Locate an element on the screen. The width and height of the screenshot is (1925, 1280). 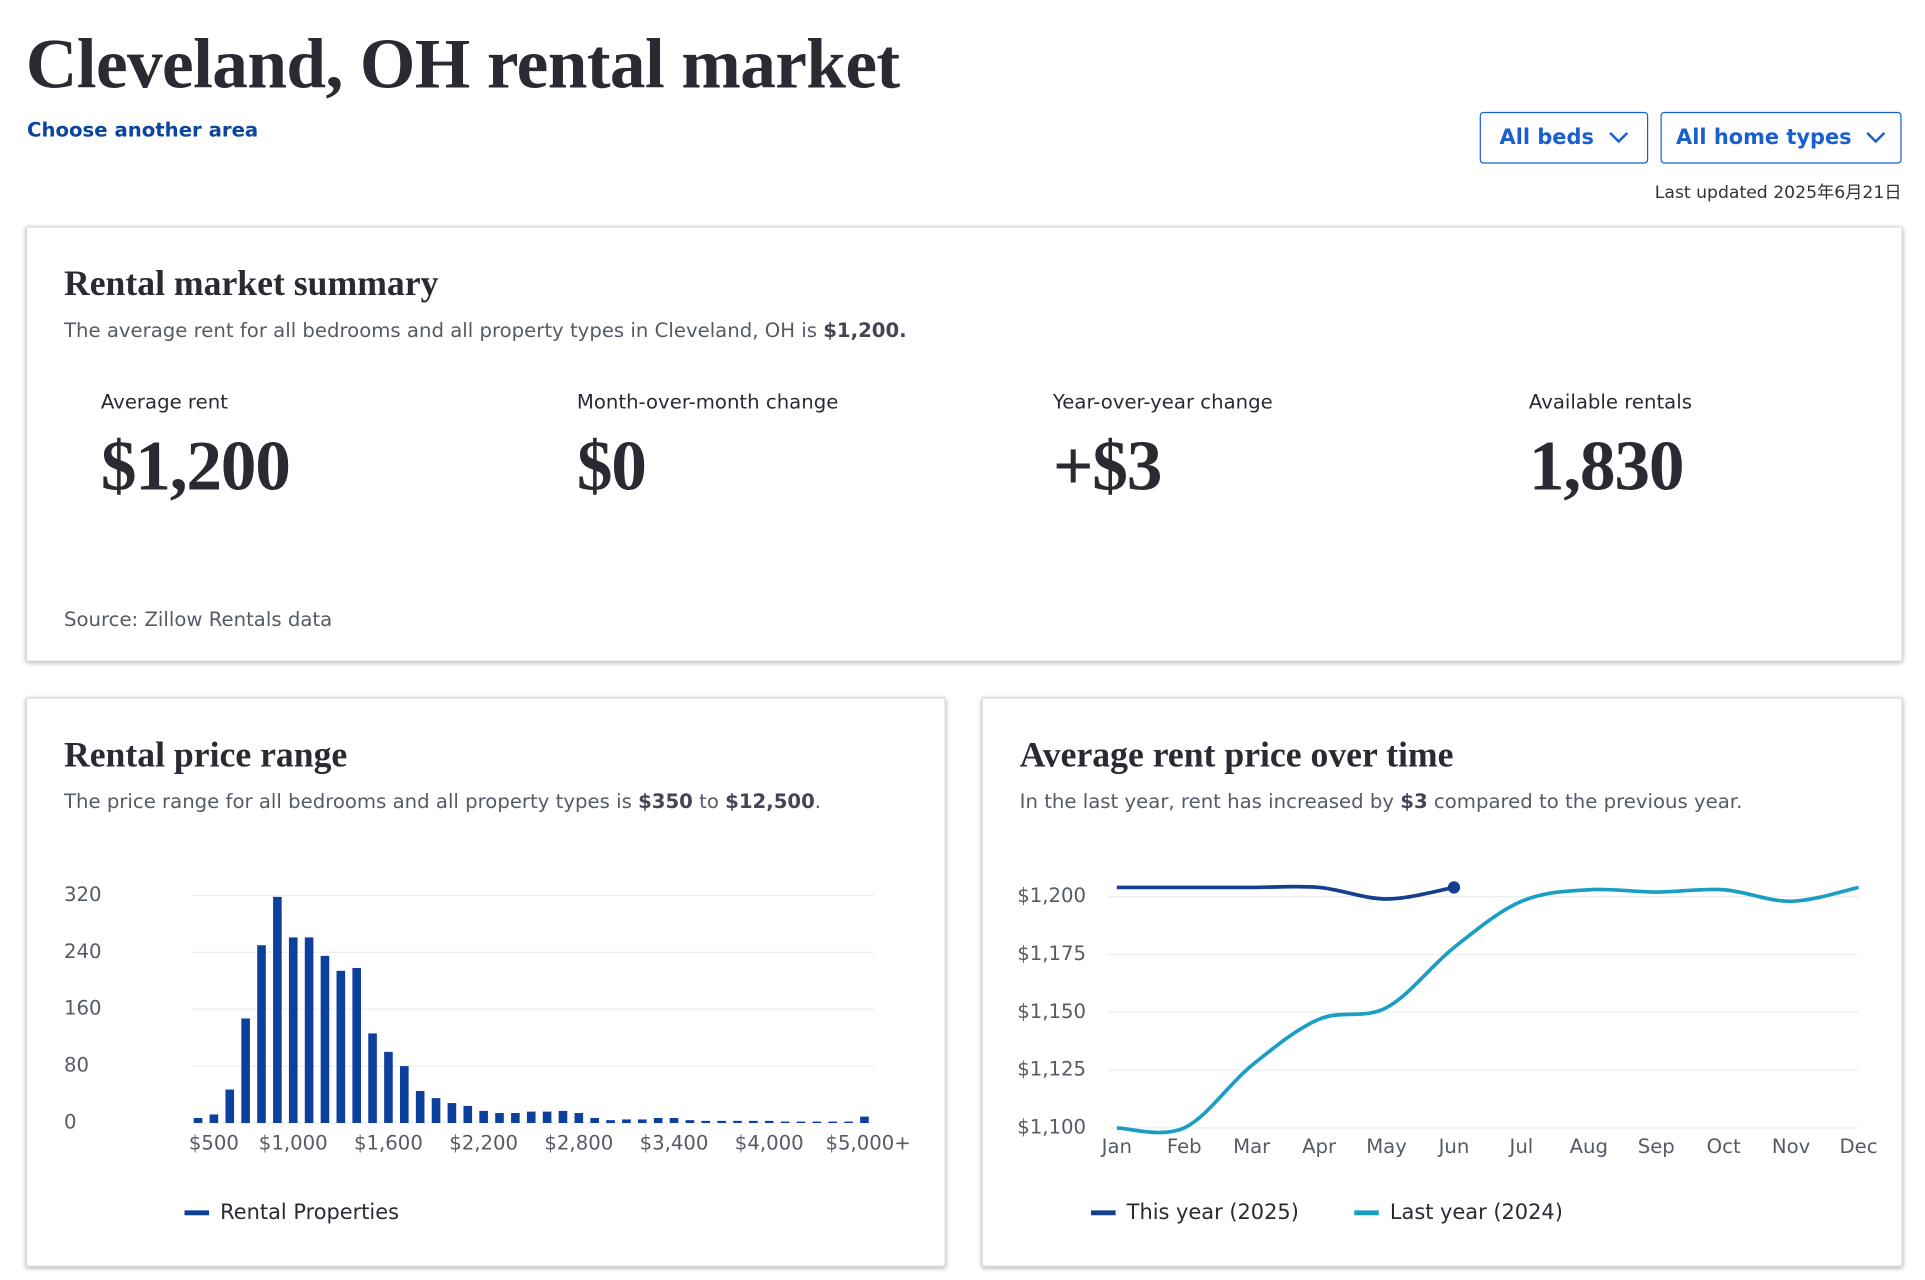
beds-filter: All beds is located at coordinates (1564, 137).